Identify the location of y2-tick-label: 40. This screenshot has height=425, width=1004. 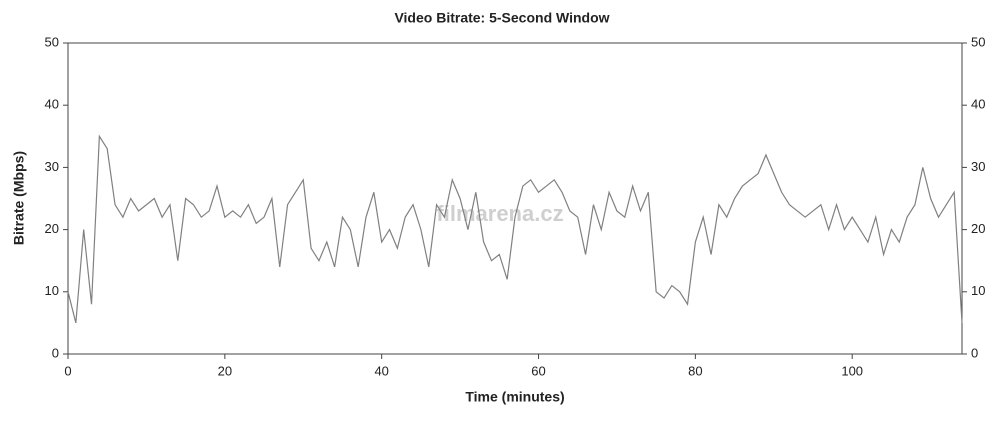
(978, 104).